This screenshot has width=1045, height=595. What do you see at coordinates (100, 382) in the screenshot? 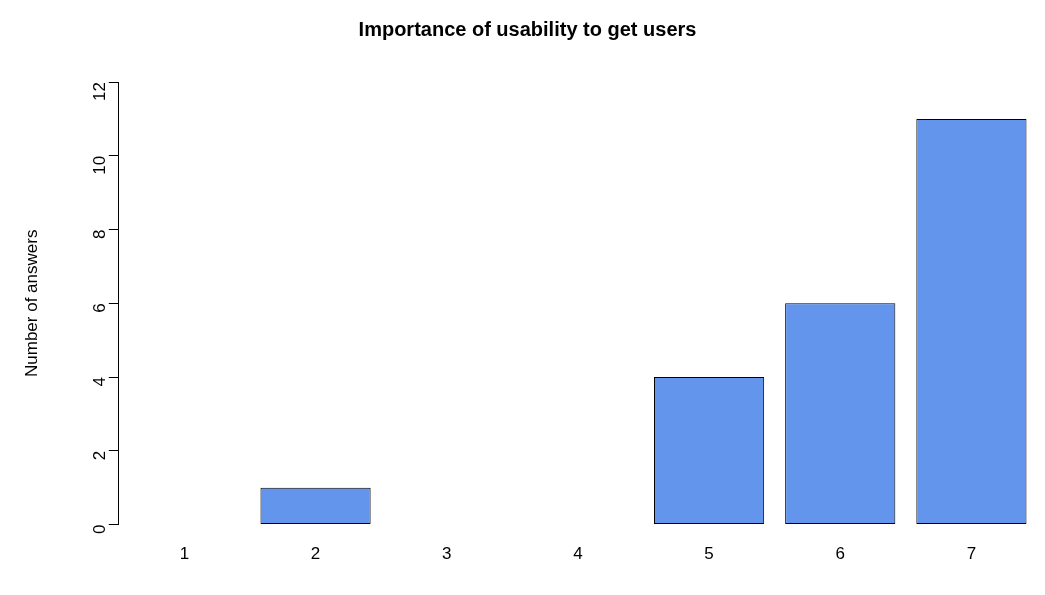
I see `y-tick-label: 4` at bounding box center [100, 382].